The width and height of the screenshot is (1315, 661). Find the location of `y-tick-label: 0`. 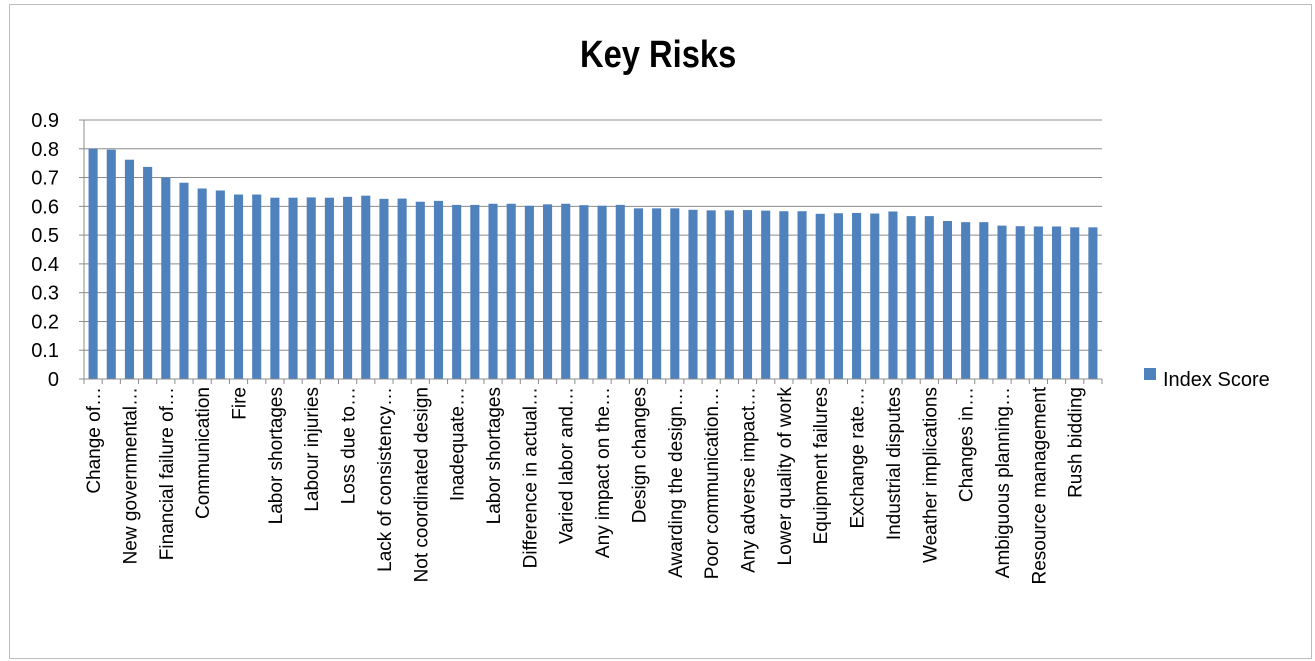

y-tick-label: 0 is located at coordinates (53, 380).